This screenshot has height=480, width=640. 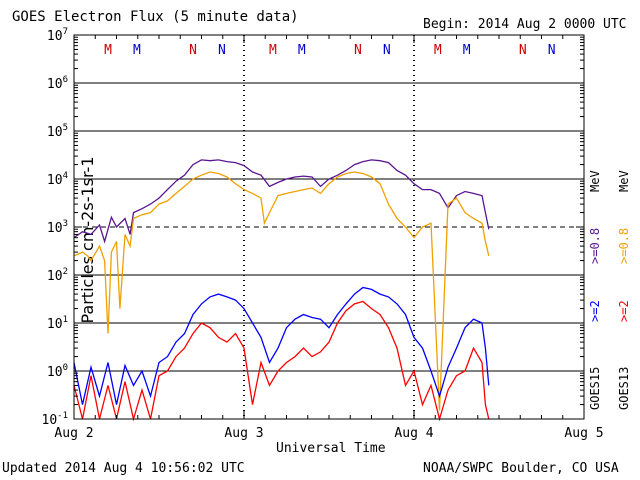 I want to click on y-tick-label-1: 10⁰, so click(x=57, y=371).